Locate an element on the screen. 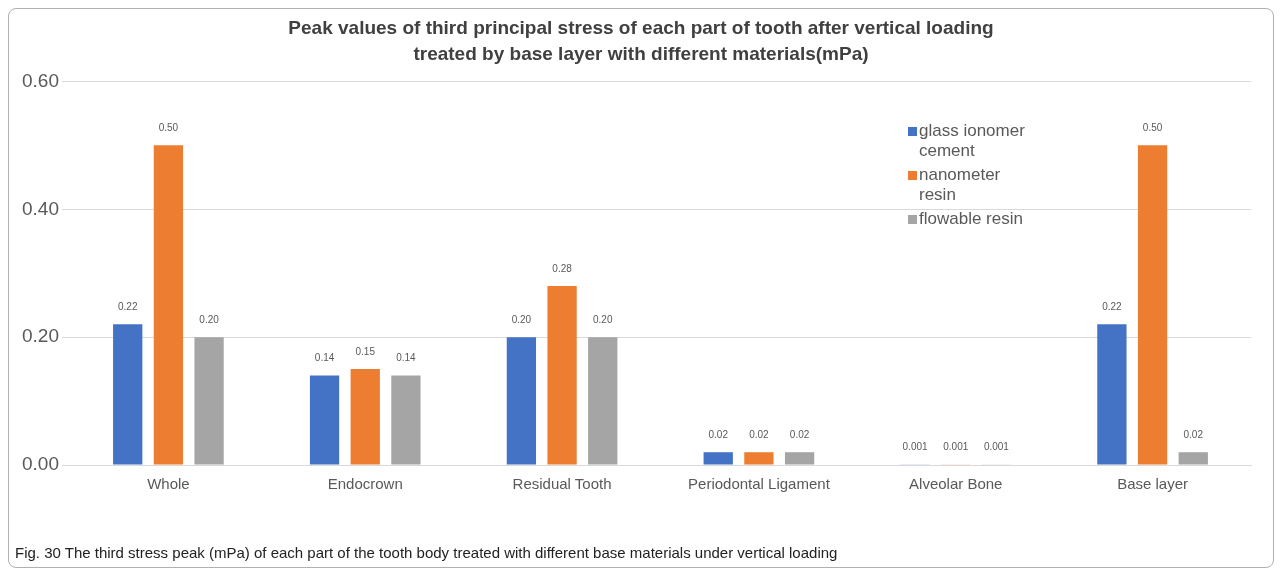  y-tick-label: 0.00 is located at coordinates (40, 464).